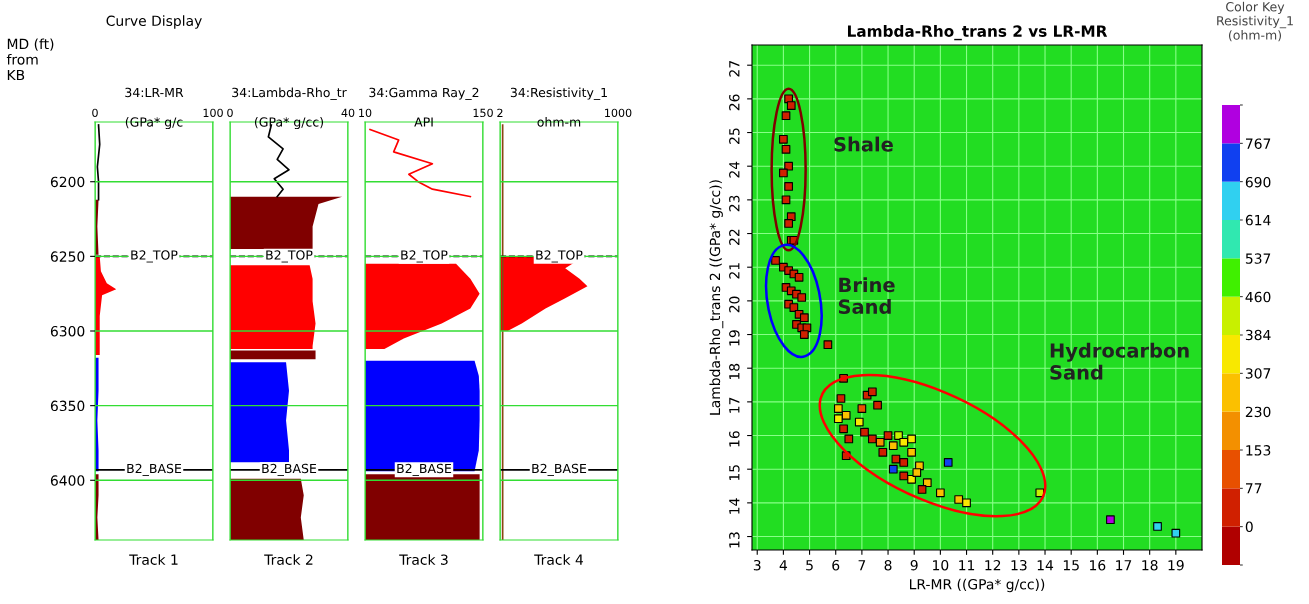 The height and width of the screenshot is (604, 1309). Describe the element at coordinates (288, 559) in the screenshot. I see `text: Track 2` at that location.